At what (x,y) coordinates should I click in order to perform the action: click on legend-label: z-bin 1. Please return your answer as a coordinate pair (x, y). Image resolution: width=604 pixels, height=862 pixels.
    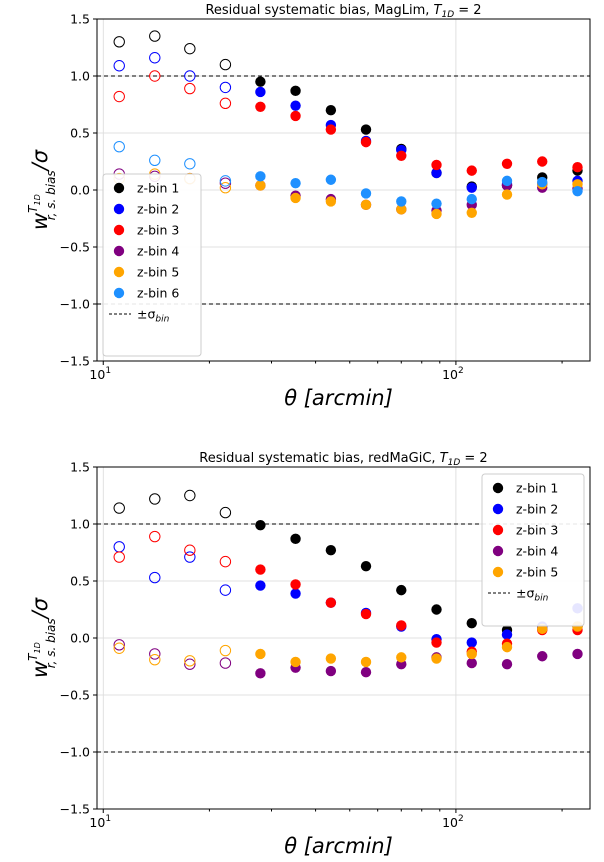
    Looking at the image, I should click on (158, 188).